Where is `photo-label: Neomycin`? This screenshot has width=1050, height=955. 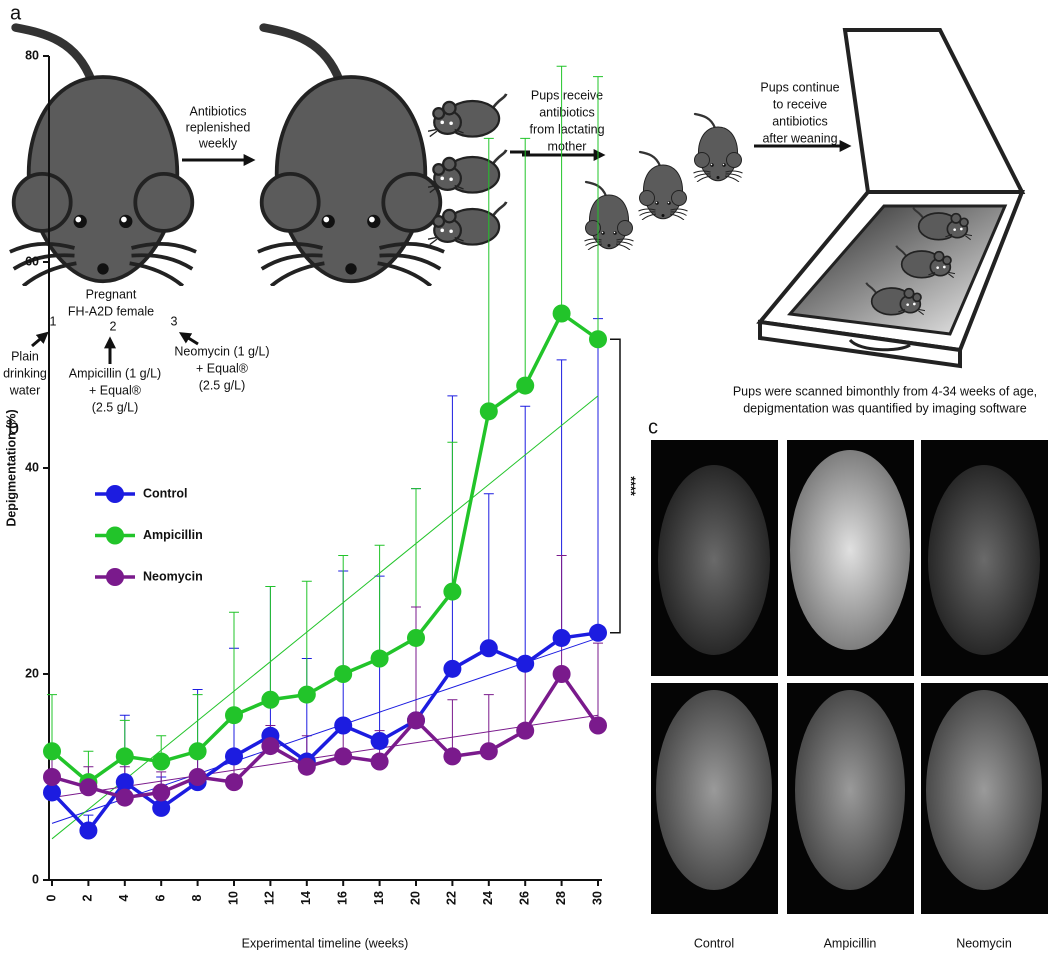 photo-label: Neomycin is located at coordinates (984, 943).